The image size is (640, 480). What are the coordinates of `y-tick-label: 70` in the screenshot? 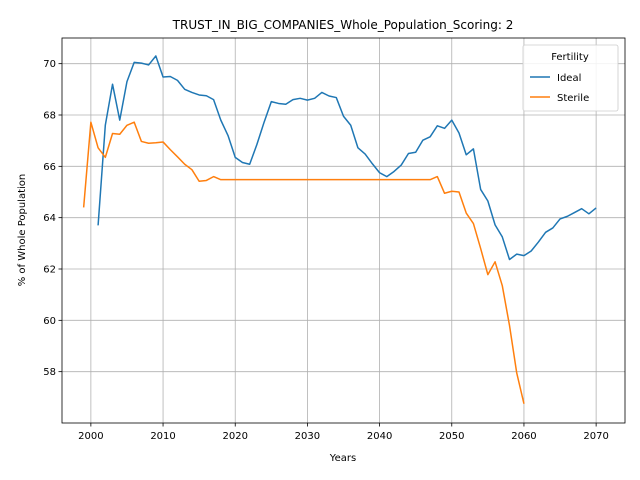 It's located at (49, 64).